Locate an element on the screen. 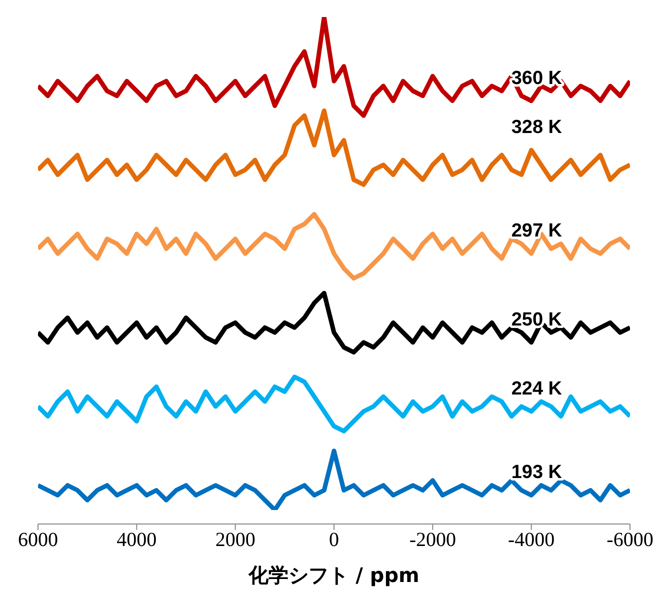 The width and height of the screenshot is (665, 602). series-label: 193 K is located at coordinates (536, 473).